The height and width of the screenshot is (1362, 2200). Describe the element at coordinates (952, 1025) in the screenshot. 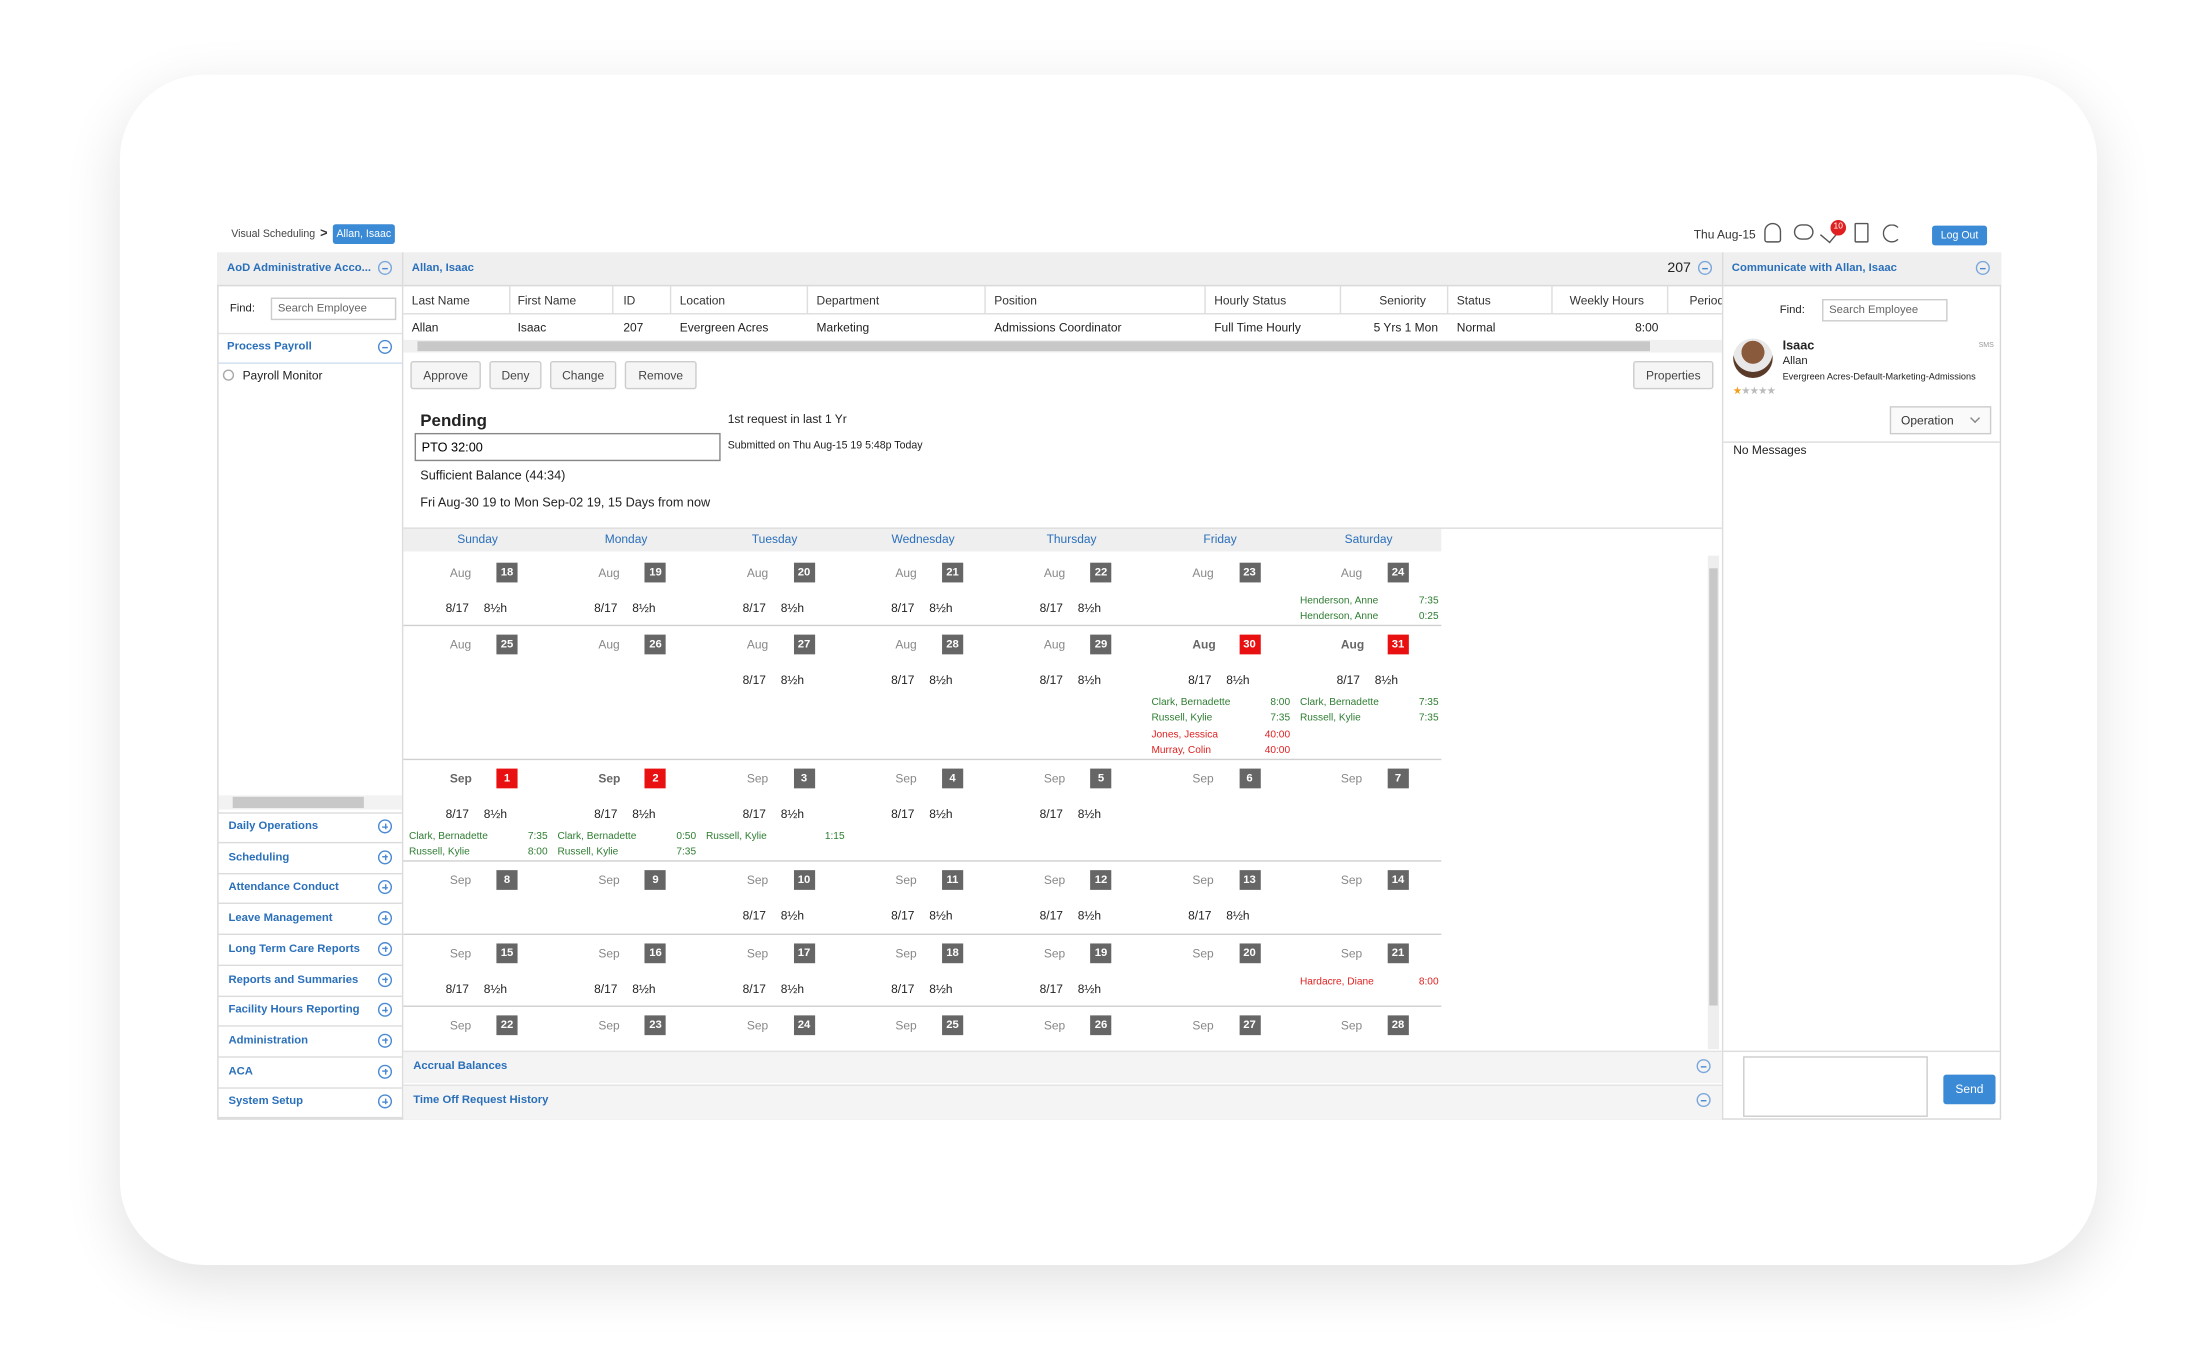

I see `day-number: 25` at that location.